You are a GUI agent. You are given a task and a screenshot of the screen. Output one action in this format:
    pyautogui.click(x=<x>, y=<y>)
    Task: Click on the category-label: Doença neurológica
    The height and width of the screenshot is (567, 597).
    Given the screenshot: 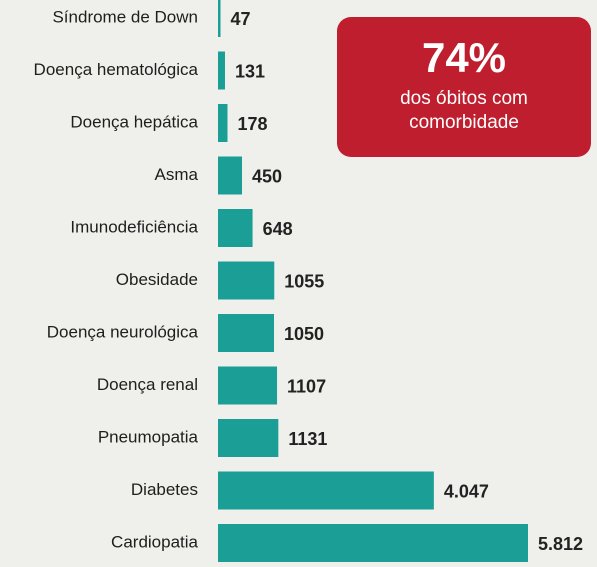 What is the action you would take?
    pyautogui.click(x=123, y=331)
    